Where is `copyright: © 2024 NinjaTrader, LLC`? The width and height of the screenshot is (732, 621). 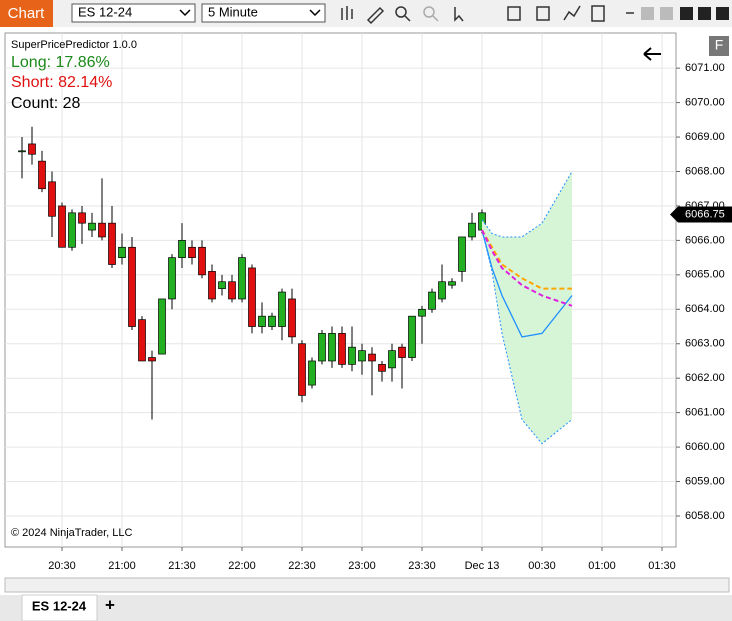 copyright: © 2024 NinjaTrader, LLC is located at coordinates (71, 533).